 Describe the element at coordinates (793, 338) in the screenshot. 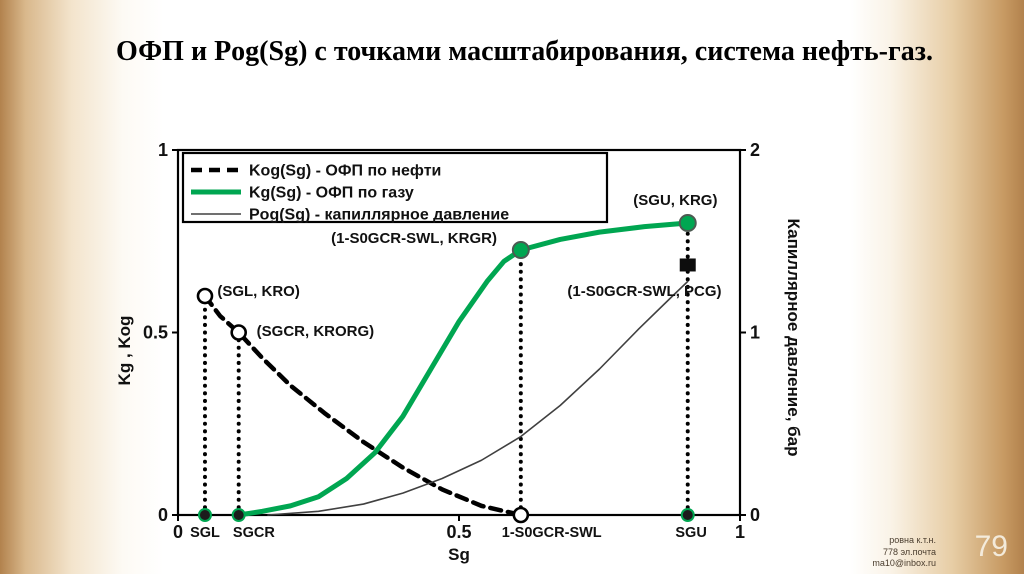

I see `svg-text: Капиллярное давление, бар` at that location.